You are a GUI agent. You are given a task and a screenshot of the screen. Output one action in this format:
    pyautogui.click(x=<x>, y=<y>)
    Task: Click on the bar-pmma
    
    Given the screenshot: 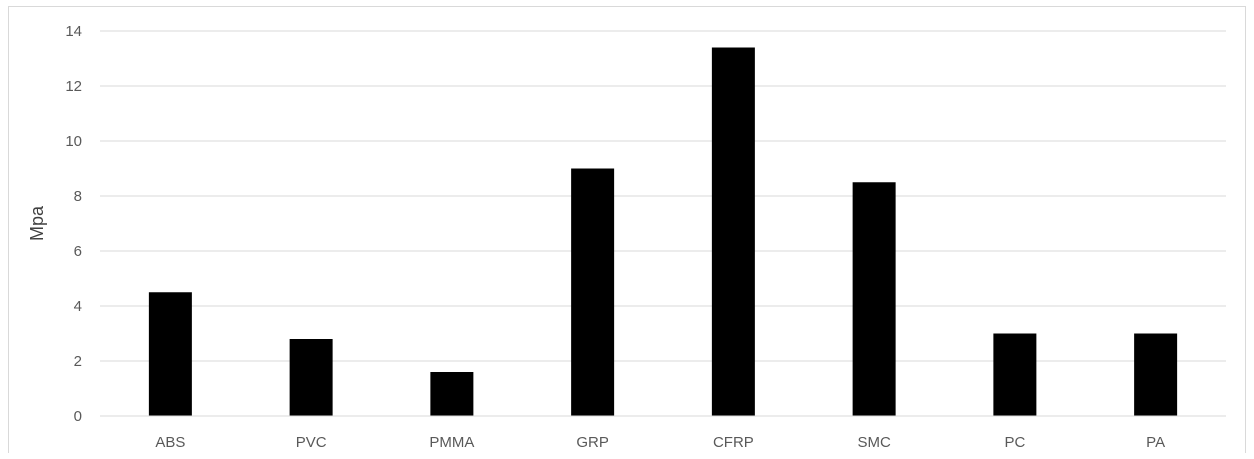 What is the action you would take?
    pyautogui.click(x=452, y=394)
    